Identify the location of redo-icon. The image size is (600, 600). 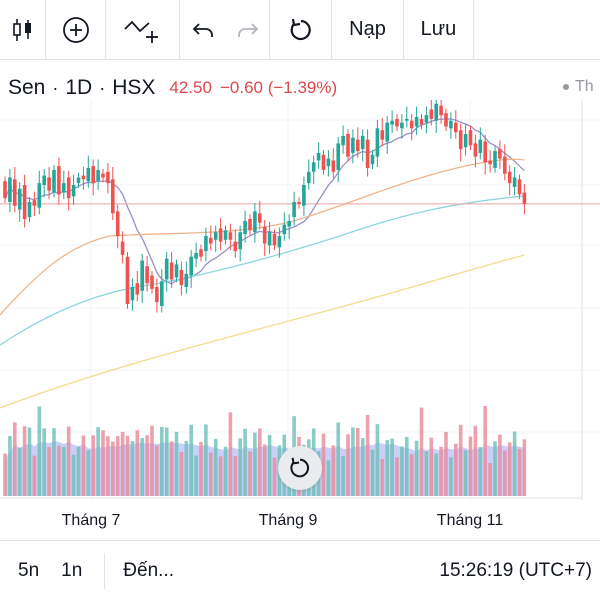
(247, 29).